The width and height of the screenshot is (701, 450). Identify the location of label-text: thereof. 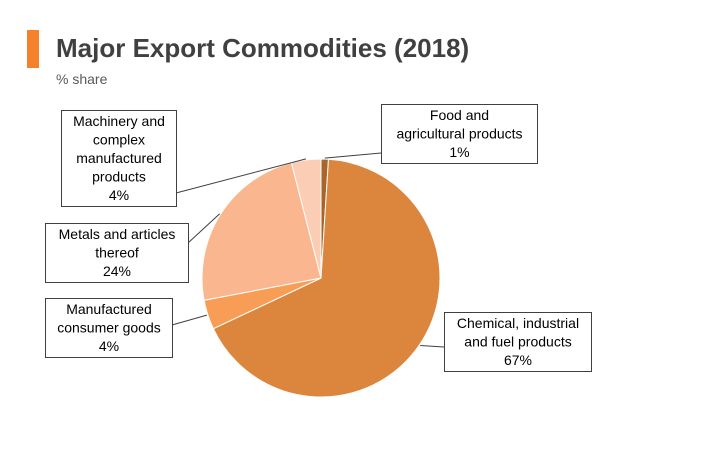
(117, 252).